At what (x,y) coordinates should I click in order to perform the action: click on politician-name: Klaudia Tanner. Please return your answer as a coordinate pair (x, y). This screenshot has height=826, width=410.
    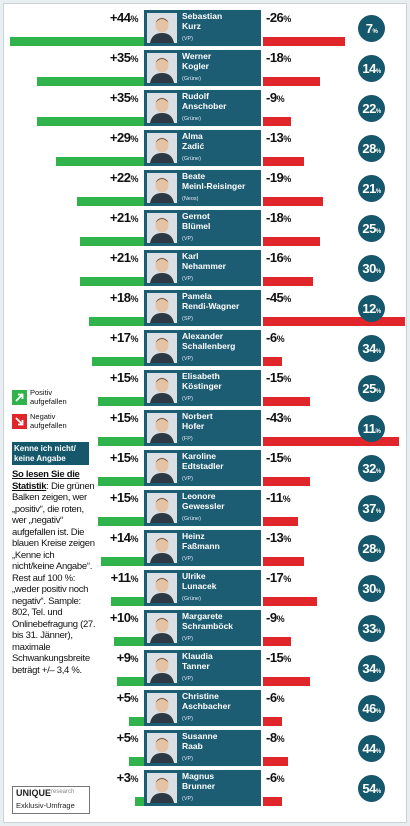
    Looking at the image, I should click on (221, 661).